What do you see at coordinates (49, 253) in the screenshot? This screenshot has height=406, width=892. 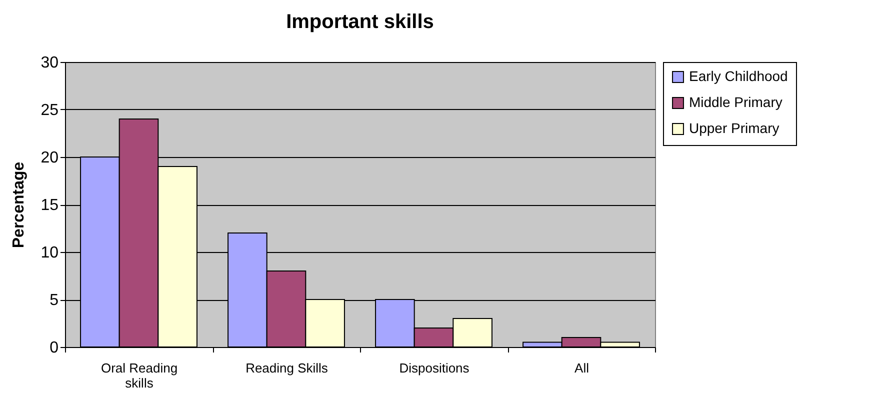 I see `y-tick-label: 10` at bounding box center [49, 253].